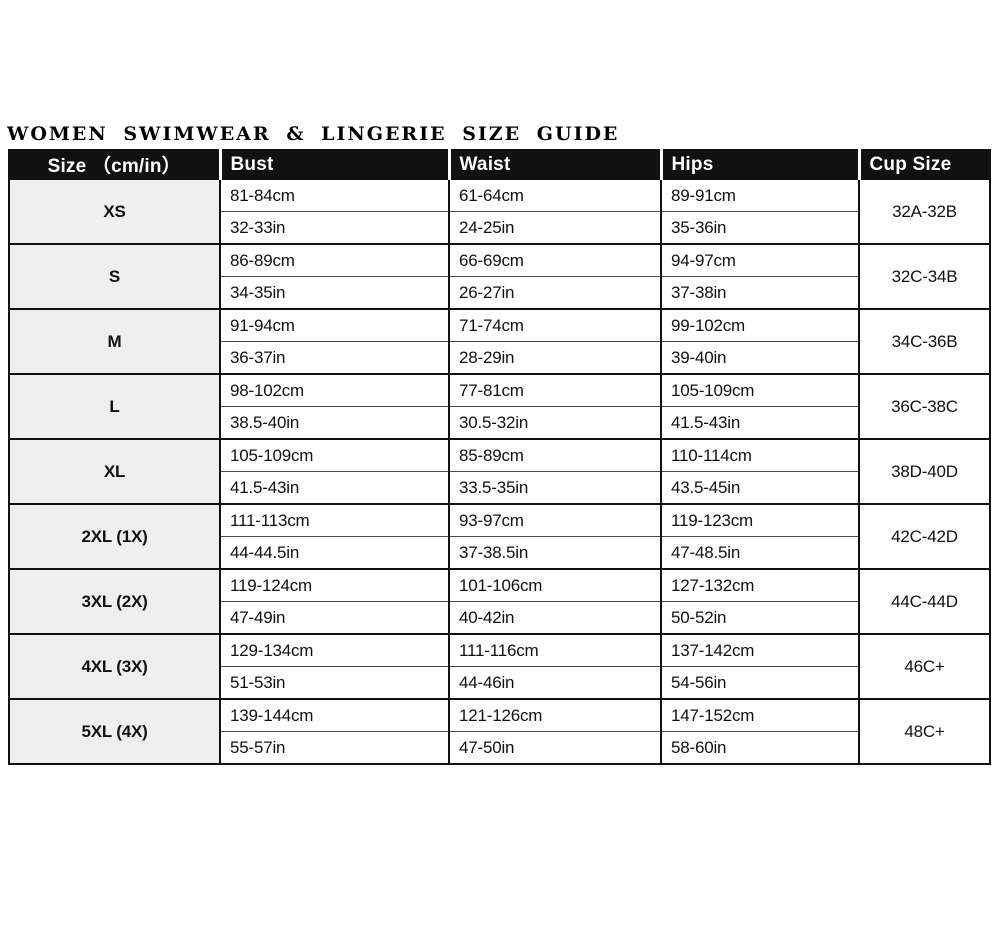 This screenshot has height=947, width=997. I want to click on bust-in-cell: 34-35in, so click(334, 293).